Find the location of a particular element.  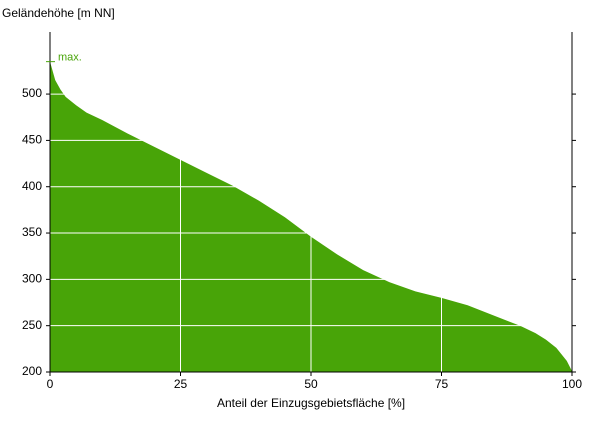

y-tick-label: 200 is located at coordinates (32, 371).